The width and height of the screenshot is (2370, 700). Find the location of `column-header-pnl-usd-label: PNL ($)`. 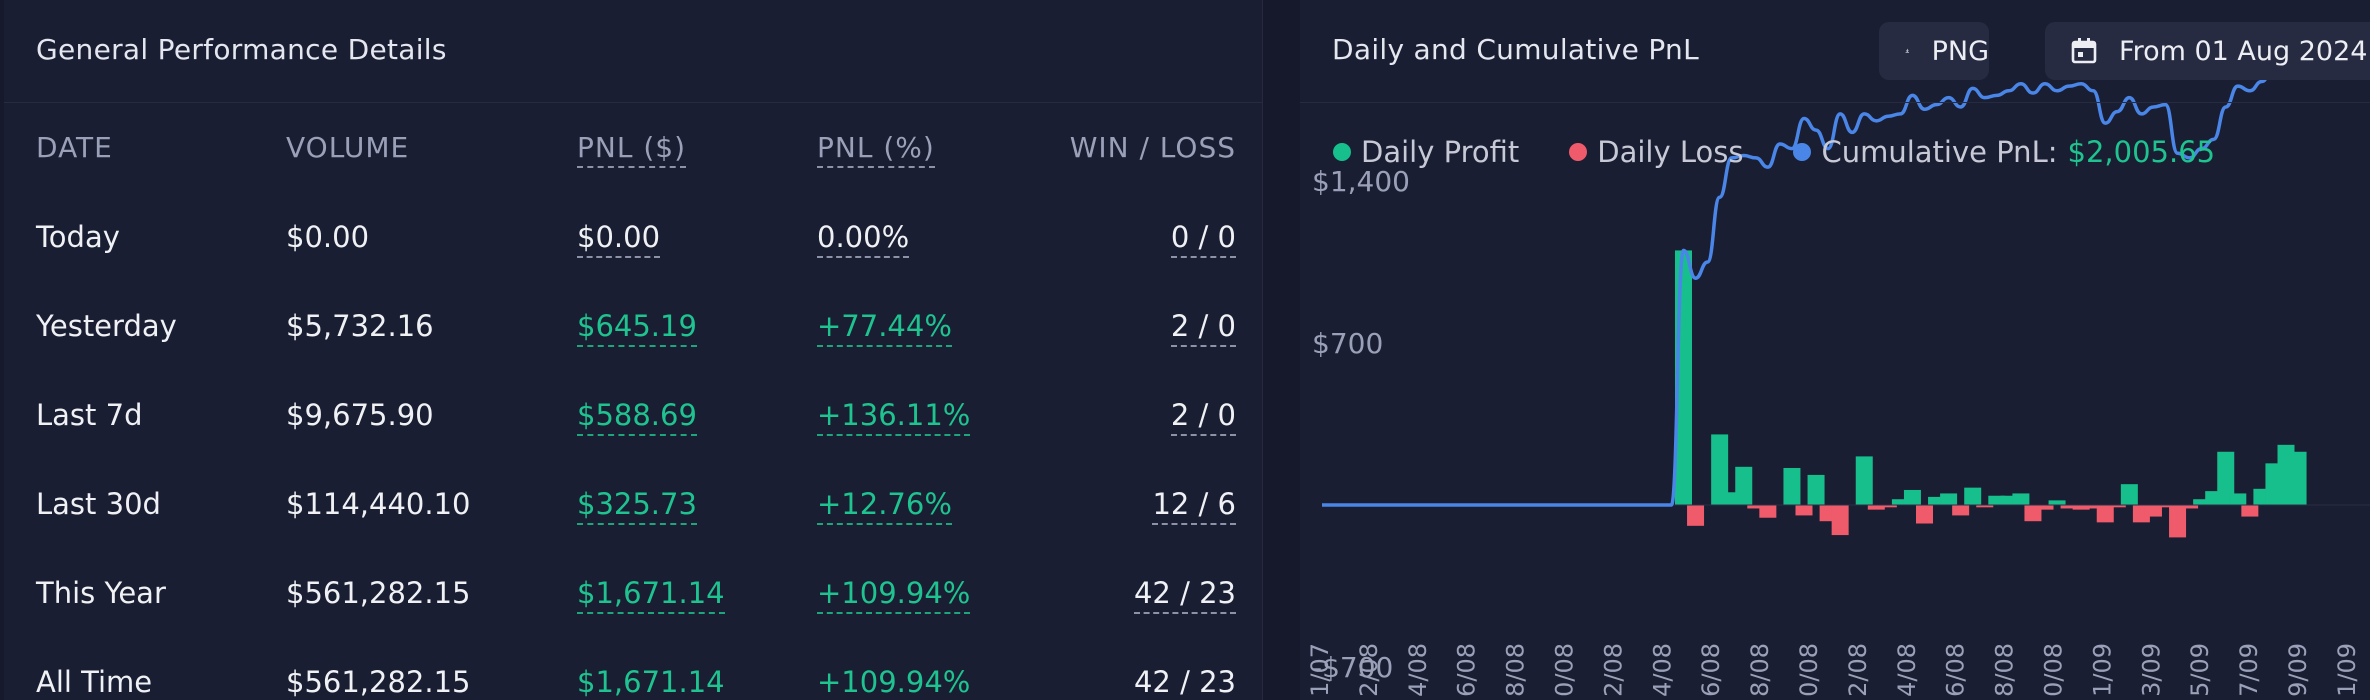

column-header-pnl-usd-label: PNL ($) is located at coordinates (631, 149).